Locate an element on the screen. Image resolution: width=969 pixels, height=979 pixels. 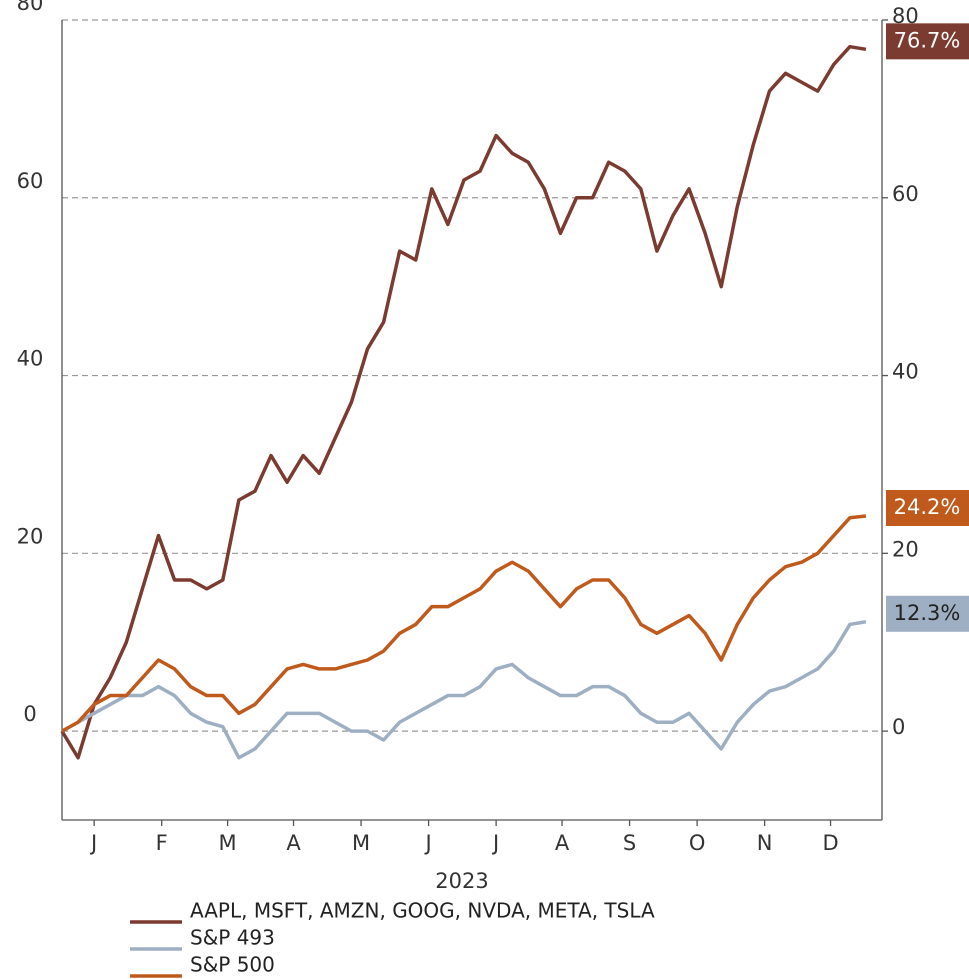
legend-label: AAPL, MSFT, AMZN, GOOG, NVDA, META, TSLA is located at coordinates (422, 911).